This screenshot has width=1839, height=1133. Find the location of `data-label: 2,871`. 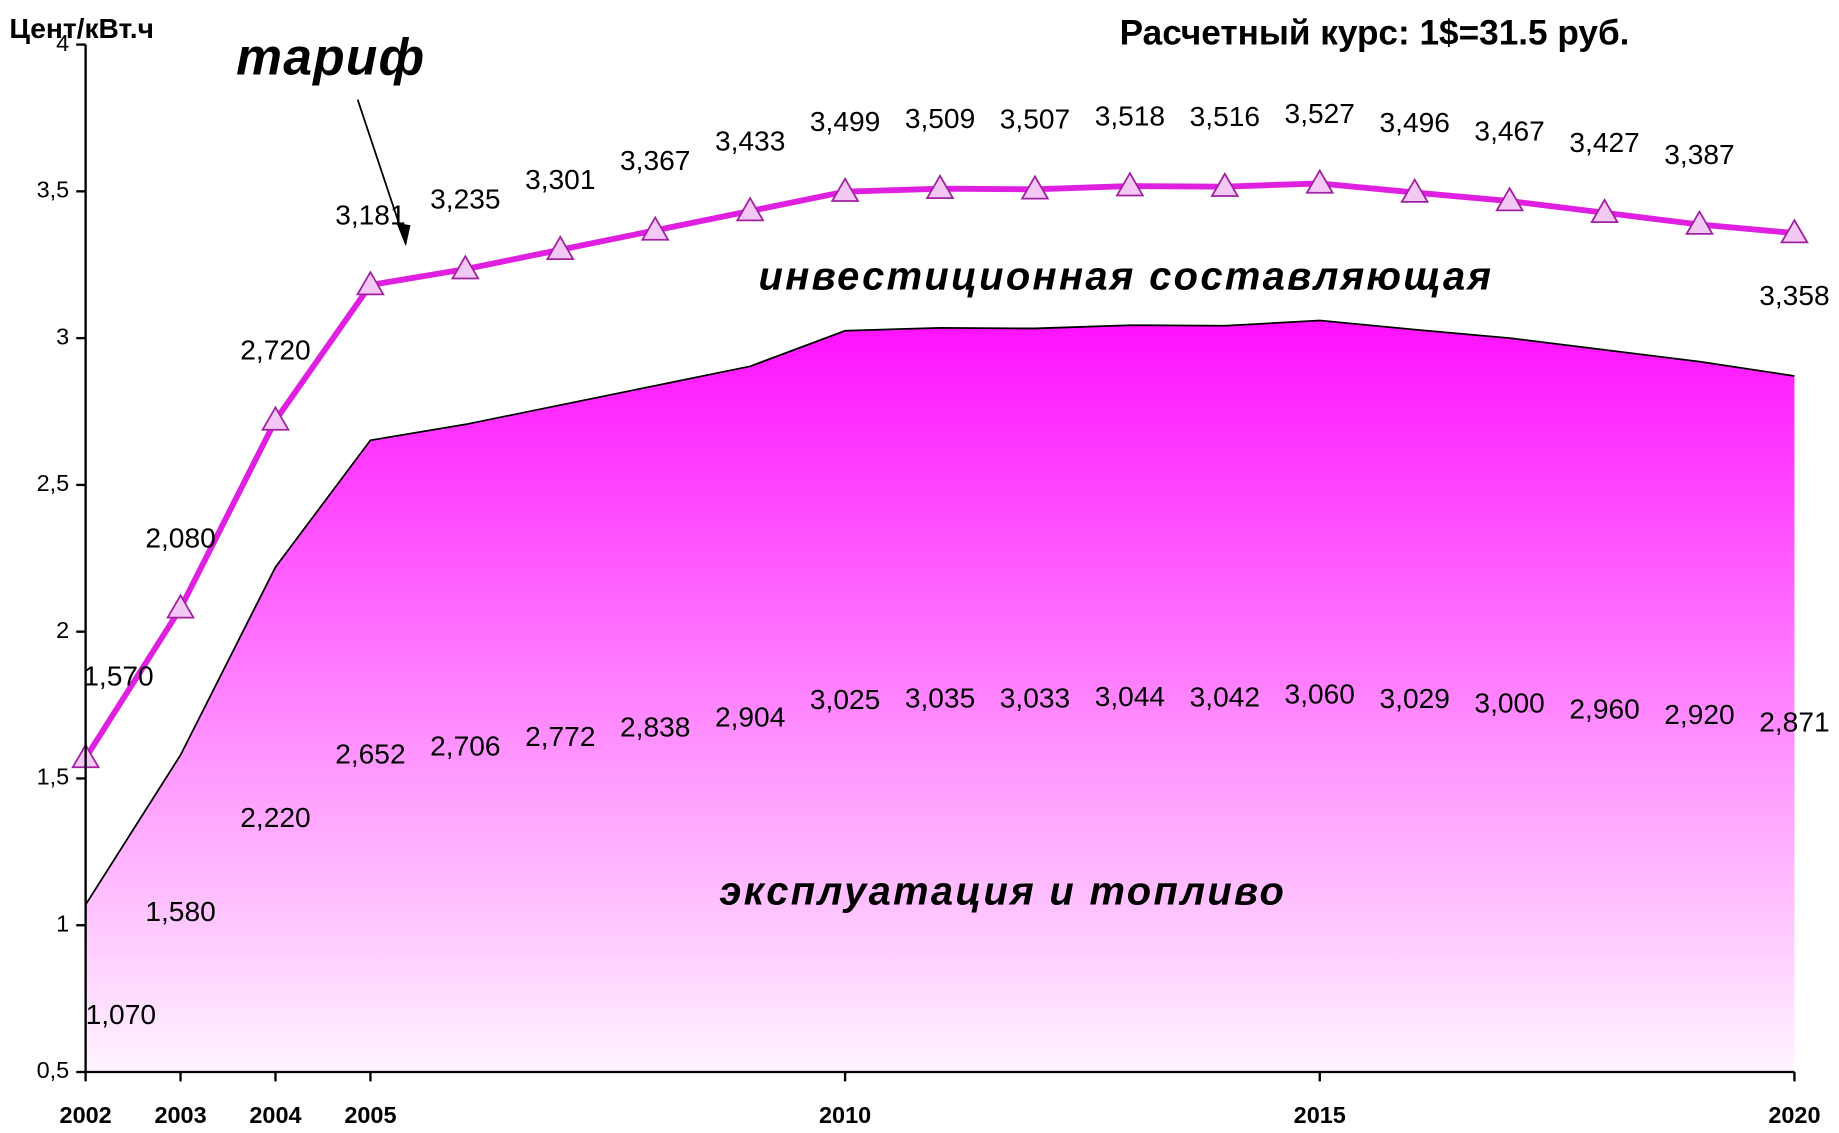

data-label: 2,871 is located at coordinates (1794, 721).